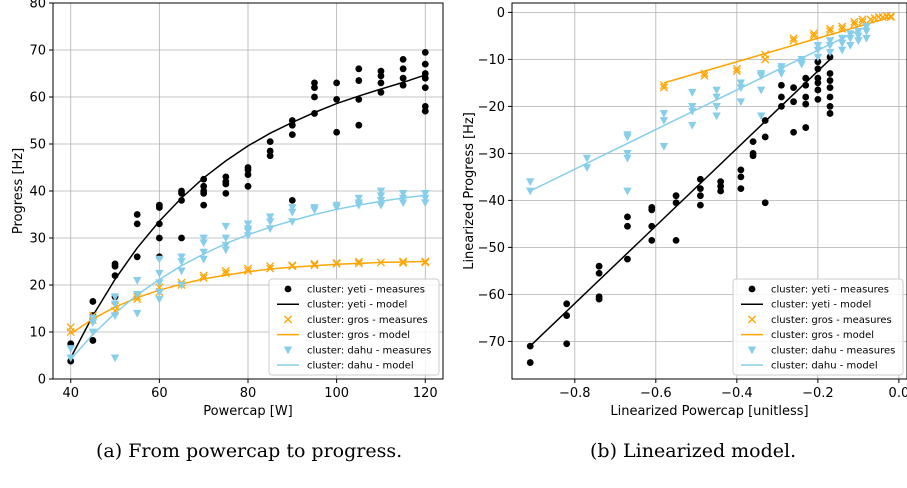  Describe the element at coordinates (491, 342) in the screenshot. I see `y-tick-label: −70` at that location.